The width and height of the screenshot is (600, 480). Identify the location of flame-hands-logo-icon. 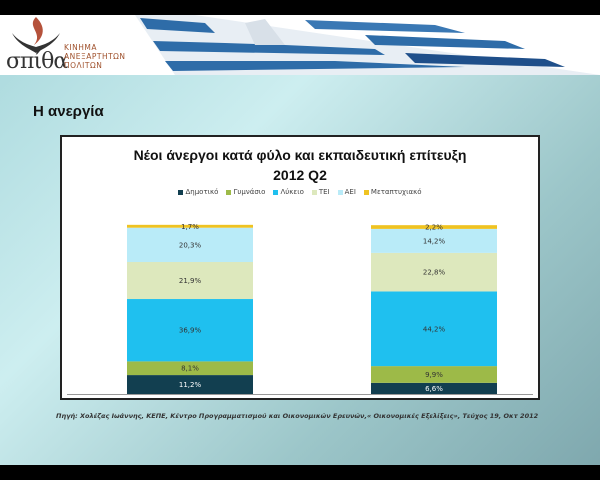
(36, 35).